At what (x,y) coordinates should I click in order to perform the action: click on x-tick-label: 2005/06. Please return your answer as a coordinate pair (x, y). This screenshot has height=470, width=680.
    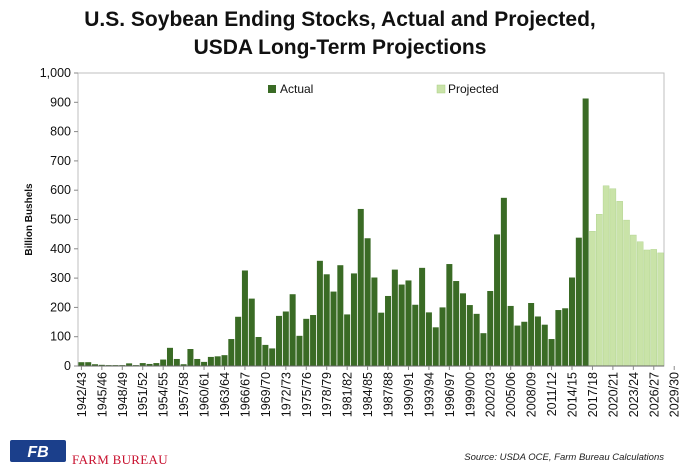
    Looking at the image, I should click on (511, 394).